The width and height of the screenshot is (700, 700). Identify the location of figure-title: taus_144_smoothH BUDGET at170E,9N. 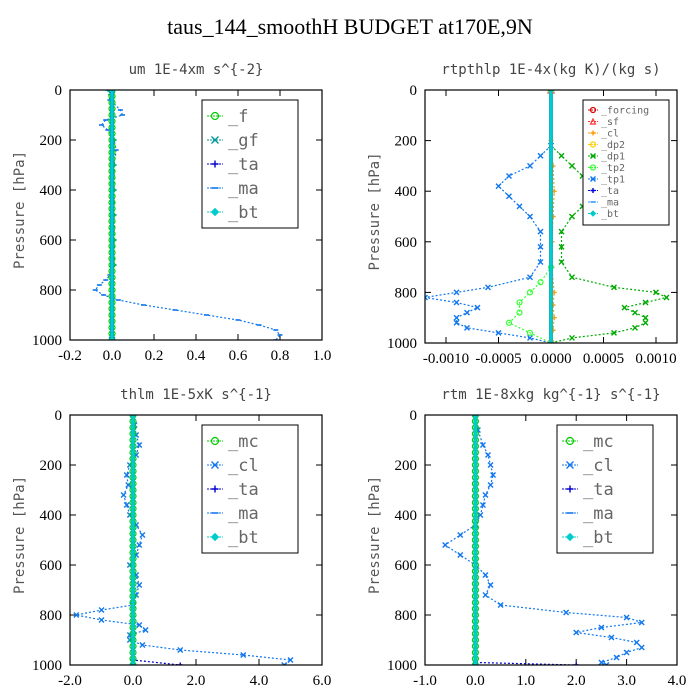
(350, 26).